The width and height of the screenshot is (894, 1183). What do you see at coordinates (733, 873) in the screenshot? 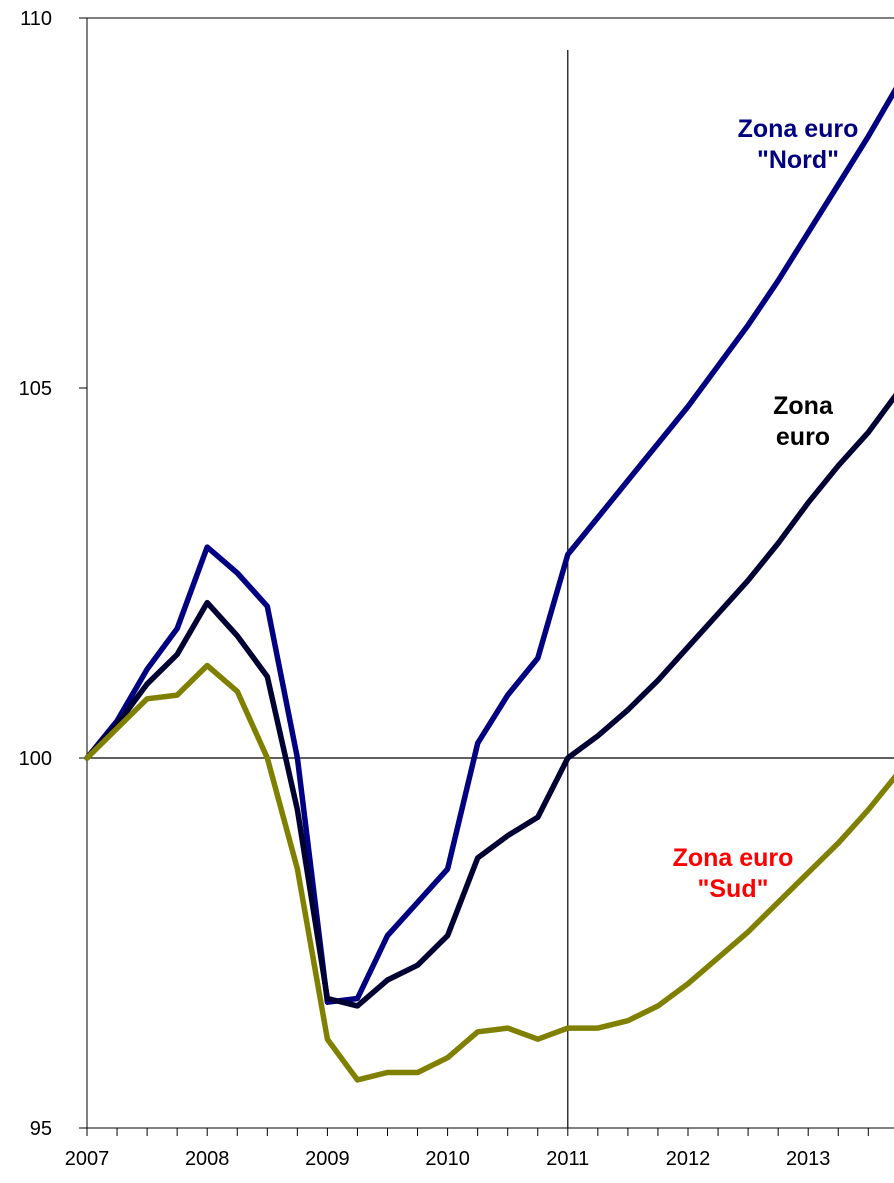
I see `sud-series-label: Zona euro "Sud"` at bounding box center [733, 873].